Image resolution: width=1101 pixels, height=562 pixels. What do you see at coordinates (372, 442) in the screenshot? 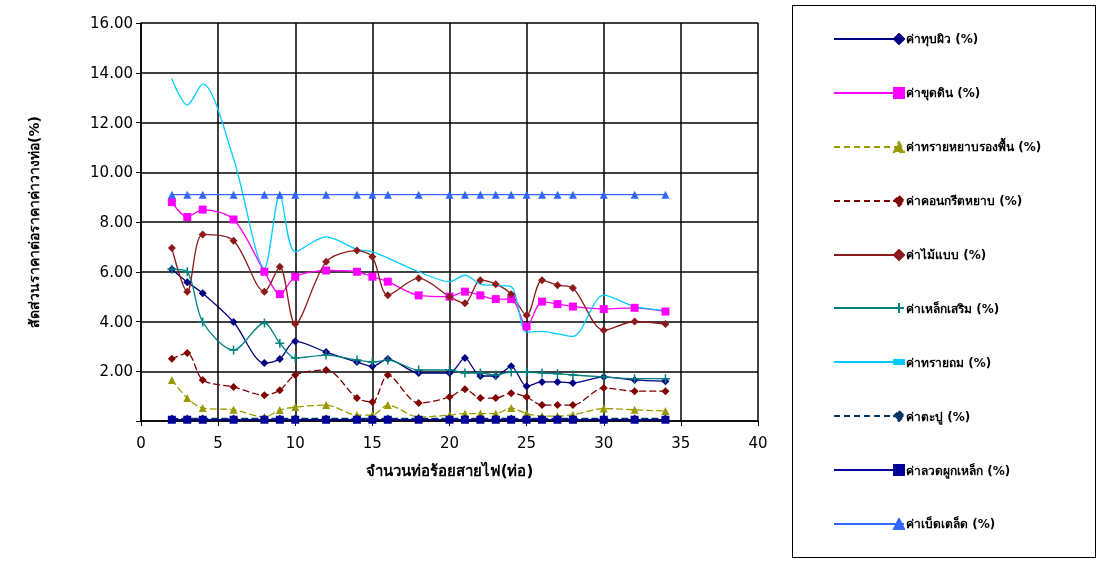
I see `x-tick-label: 15` at bounding box center [372, 442].